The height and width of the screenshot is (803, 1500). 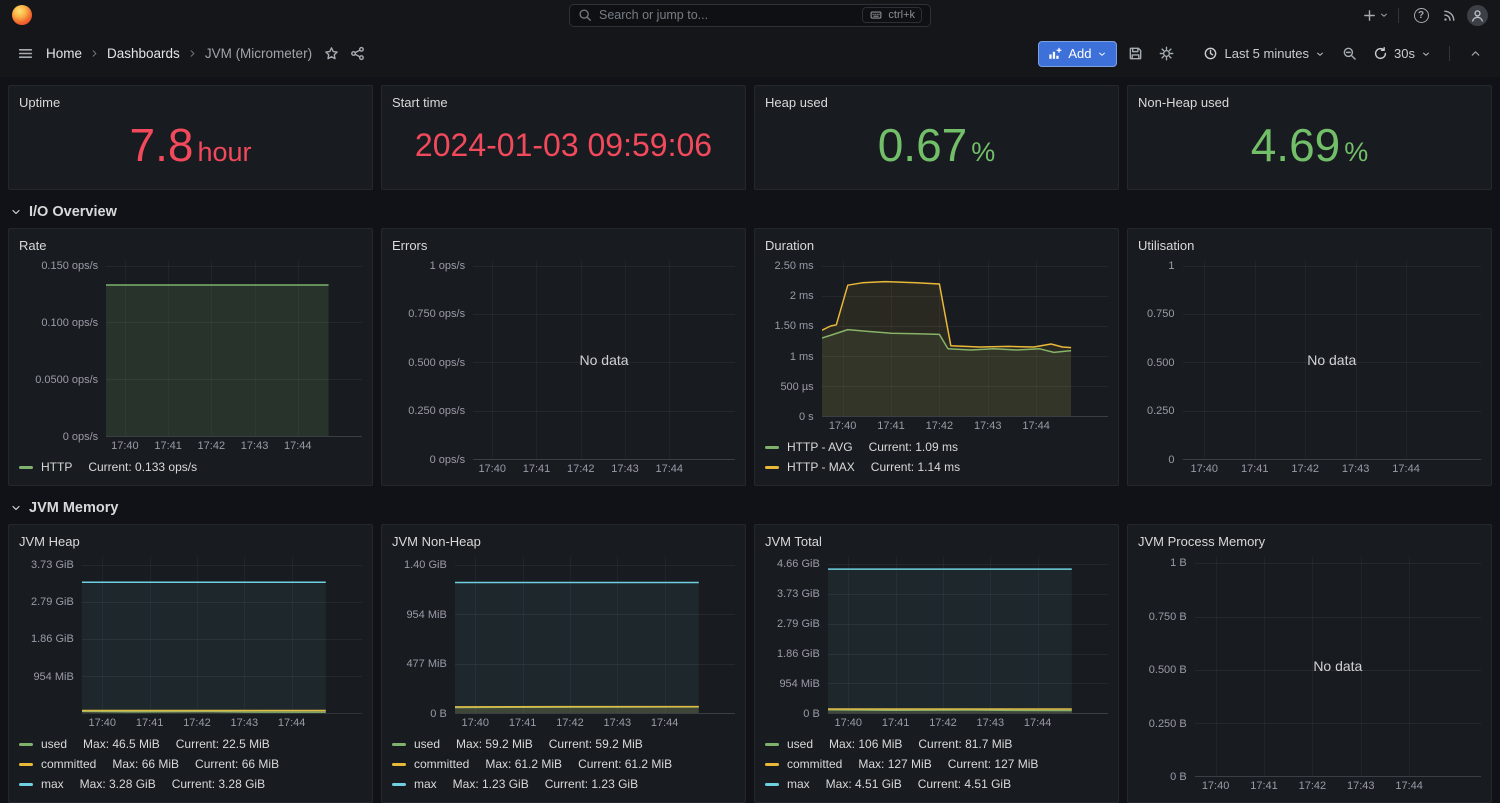 What do you see at coordinates (936, 744) in the screenshot?
I see `legend-item: used Max: 106 MiB Current: 81.7 MiB` at bounding box center [936, 744].